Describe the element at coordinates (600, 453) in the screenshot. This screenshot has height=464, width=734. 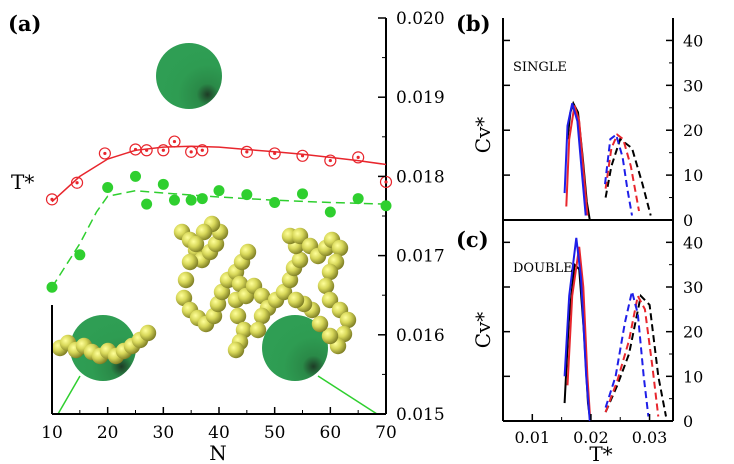
I see `panel-c-xlabel: T*` at that location.